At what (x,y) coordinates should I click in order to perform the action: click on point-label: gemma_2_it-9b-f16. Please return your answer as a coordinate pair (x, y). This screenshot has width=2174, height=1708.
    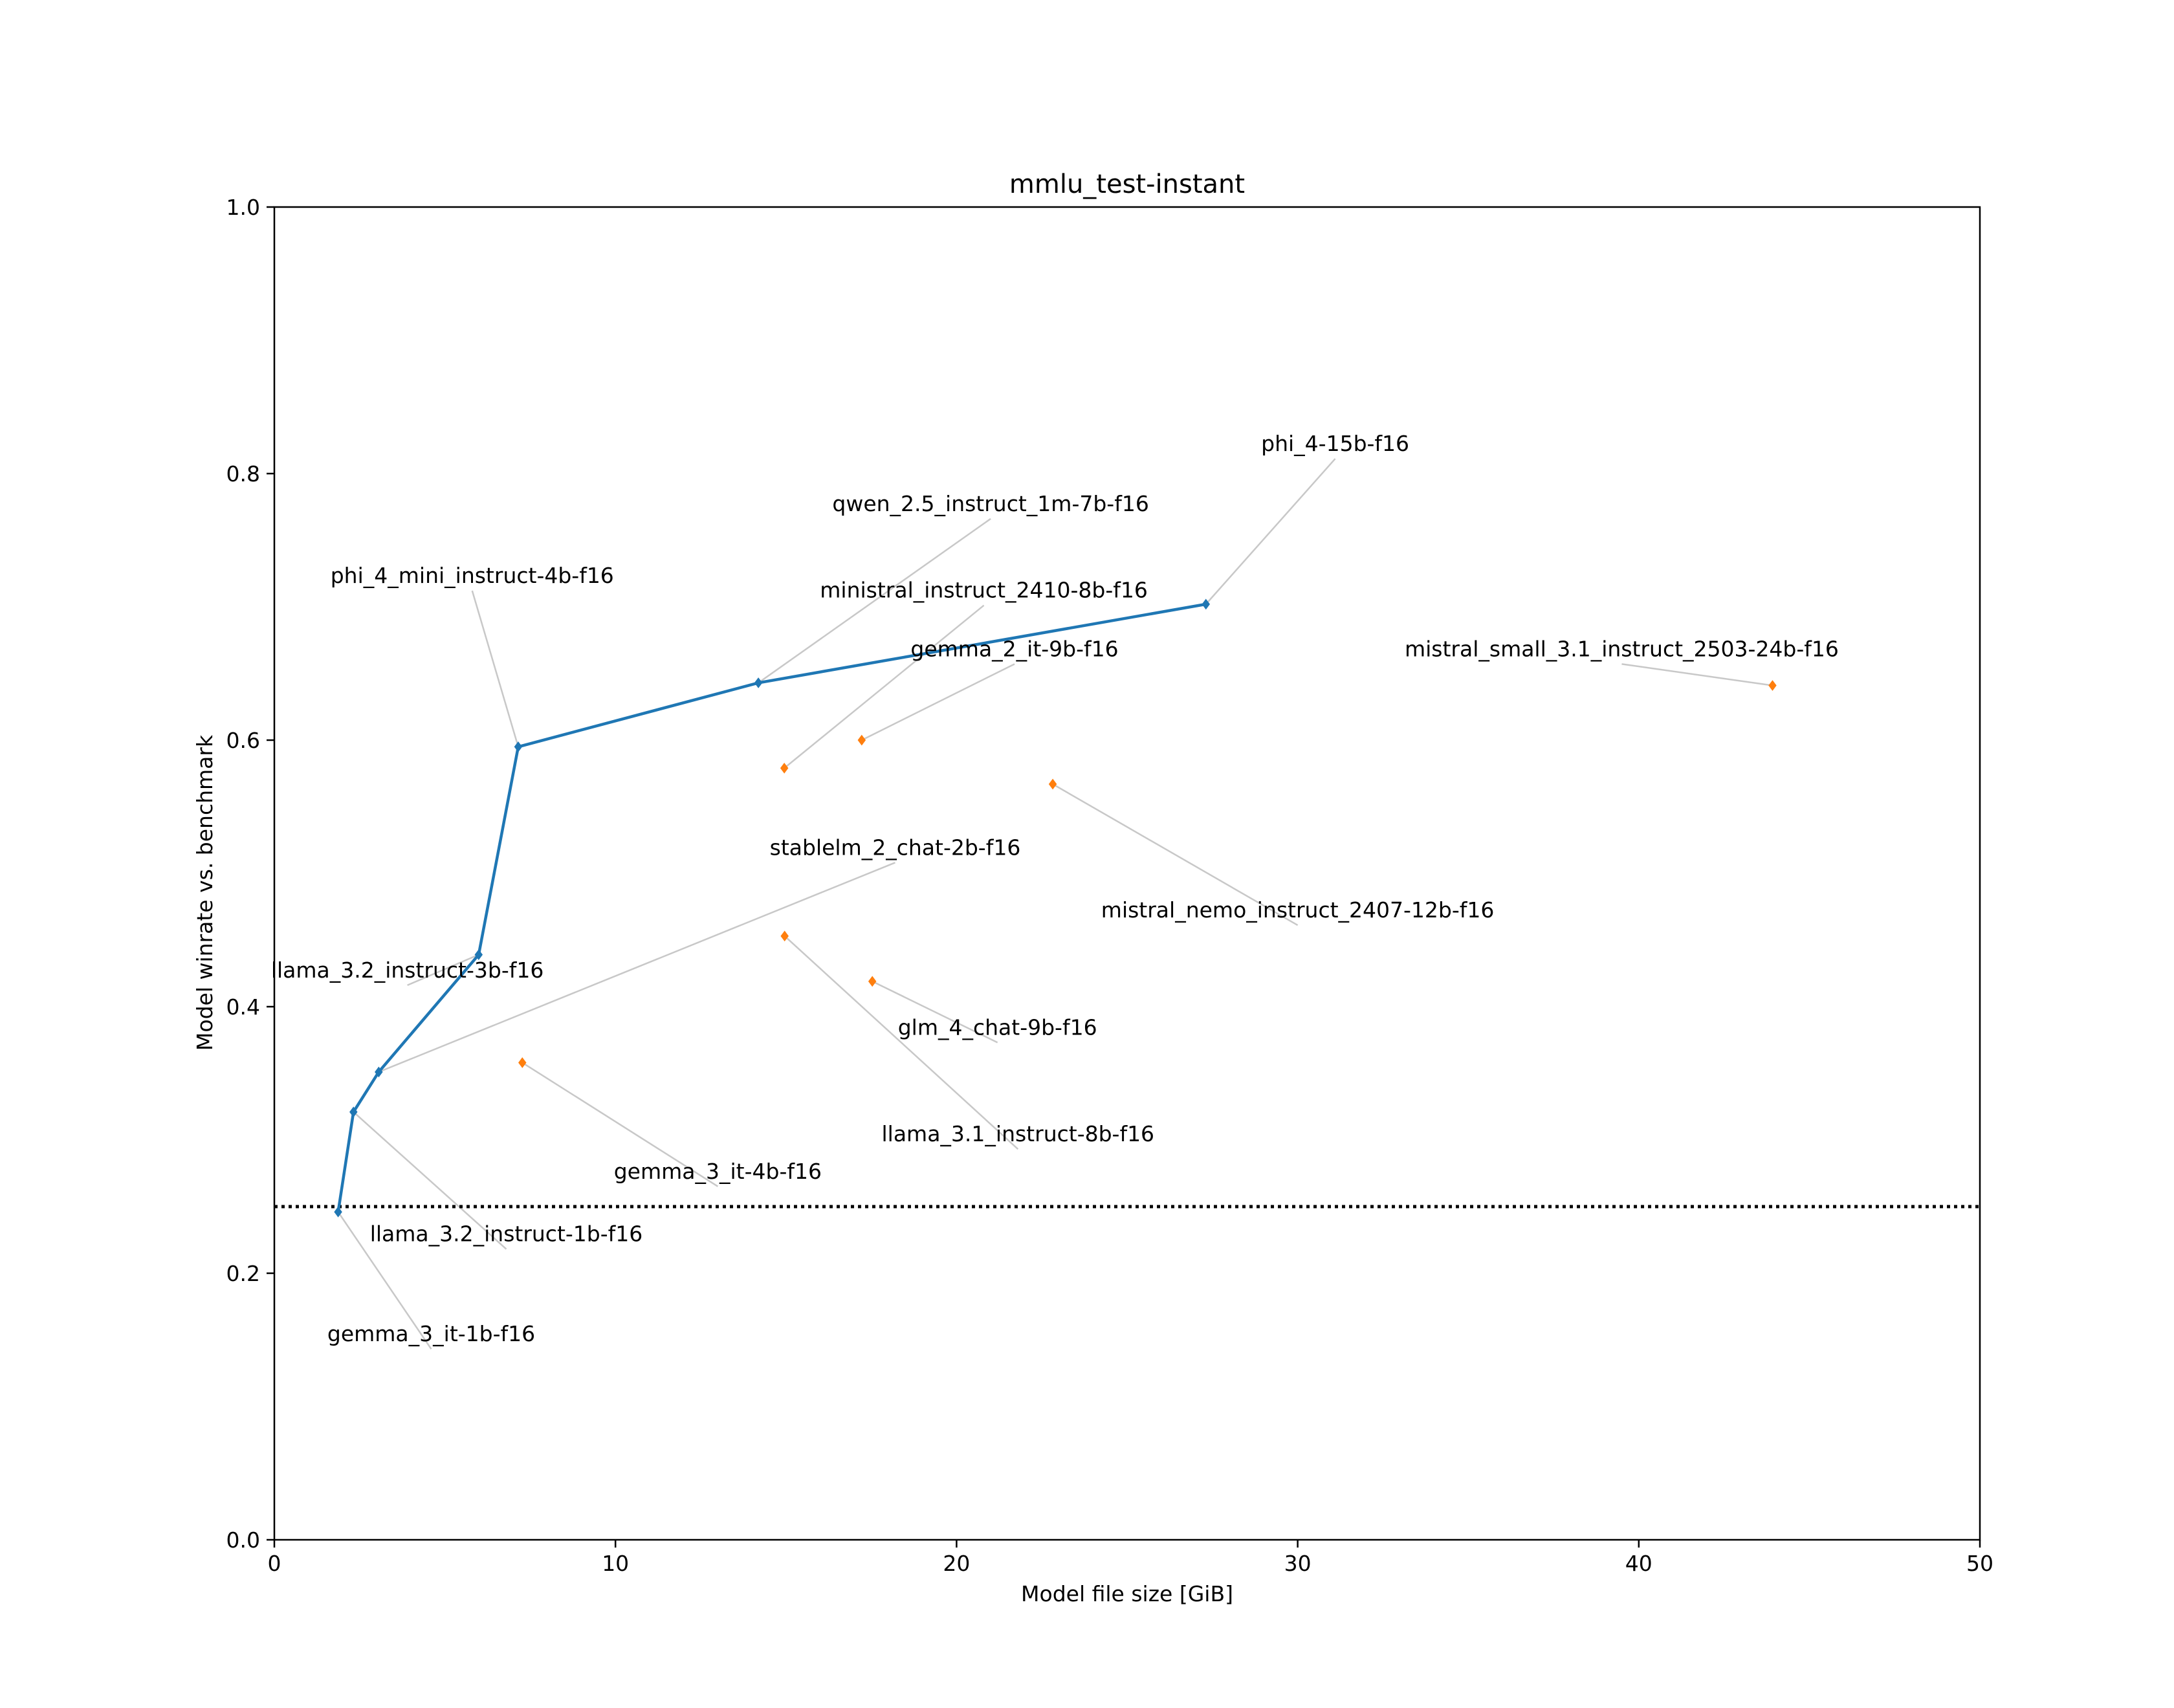
    Looking at the image, I should click on (1014, 648).